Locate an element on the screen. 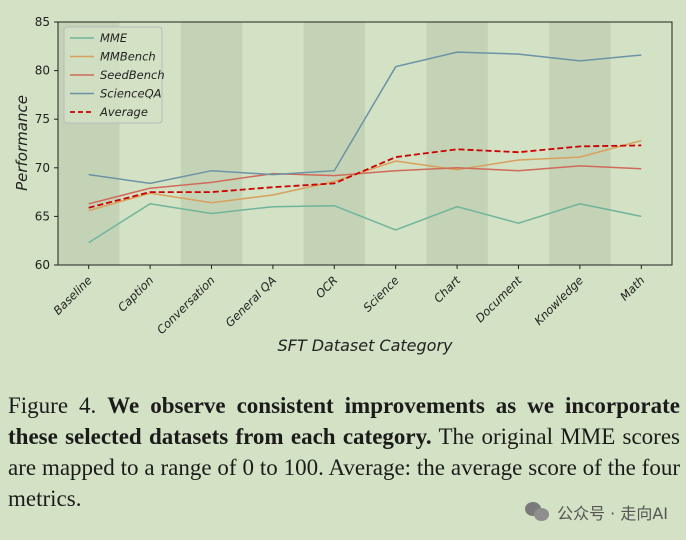 The width and height of the screenshot is (686, 540). x-tick-label-math: Math is located at coordinates (632, 288).